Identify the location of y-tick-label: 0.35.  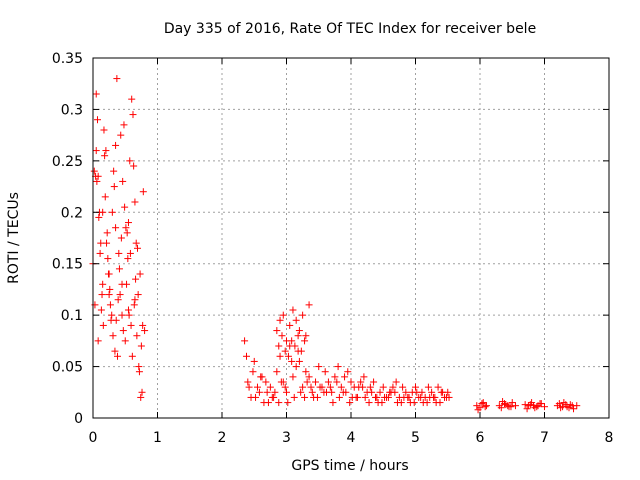
(67, 59).